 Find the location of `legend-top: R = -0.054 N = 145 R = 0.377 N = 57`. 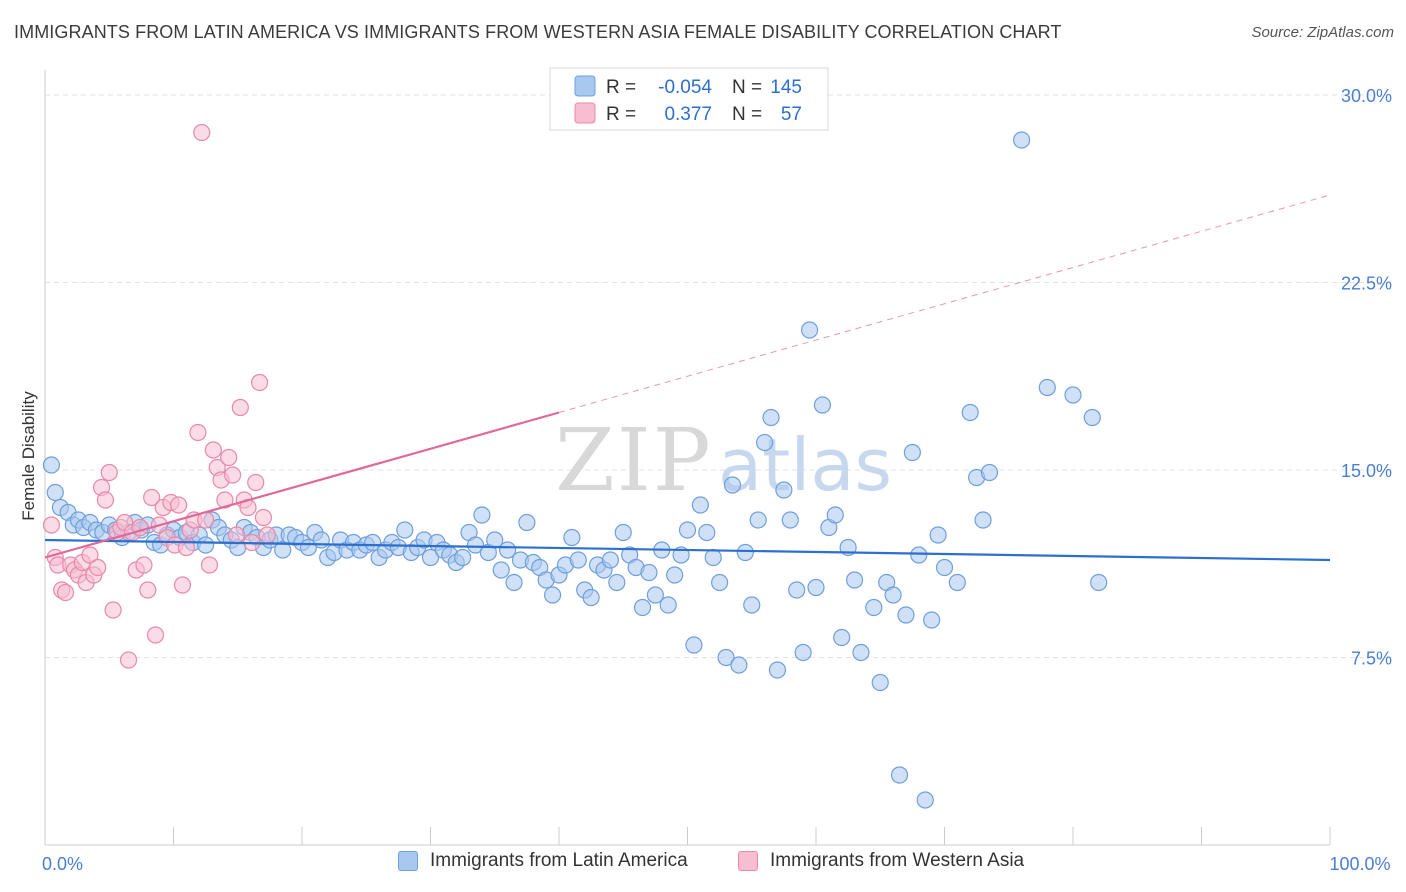

legend-top: R = -0.054 N = 145 R = 0.377 N = 57 is located at coordinates (689, 99).